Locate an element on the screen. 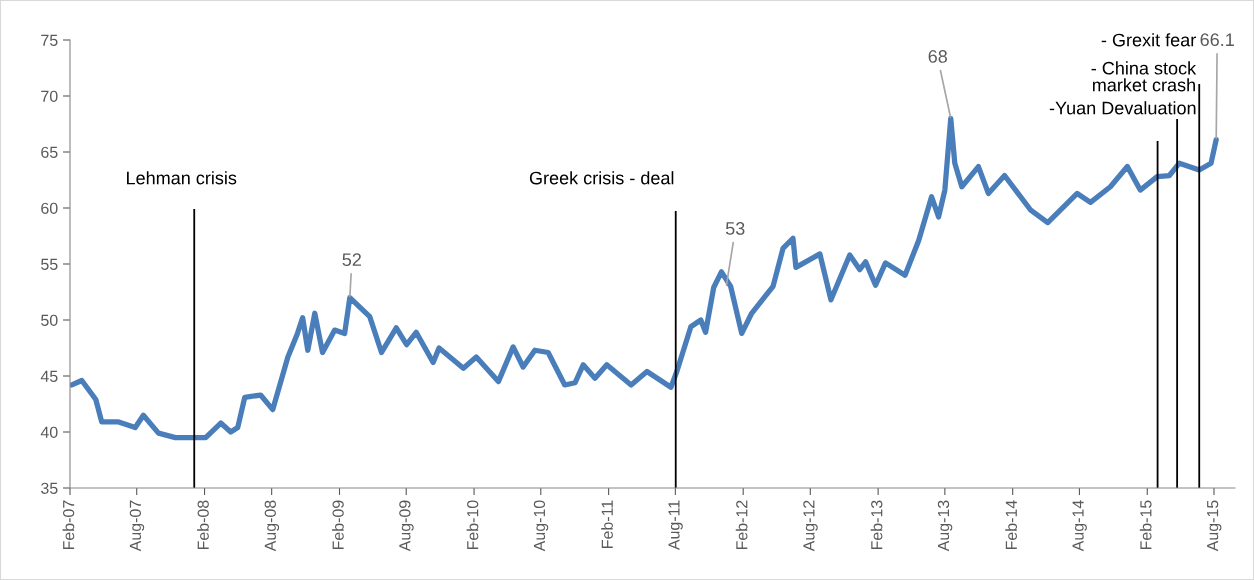 This screenshot has width=1254, height=580. y-tick-label: 45 is located at coordinates (49, 376).